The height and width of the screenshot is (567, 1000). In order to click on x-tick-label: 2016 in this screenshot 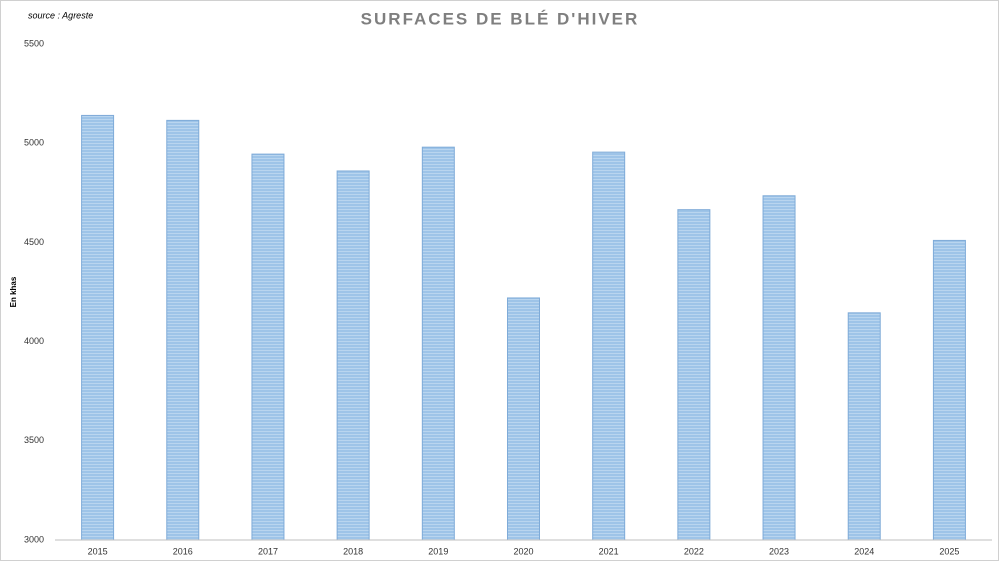, I will do `click(183, 551)`.